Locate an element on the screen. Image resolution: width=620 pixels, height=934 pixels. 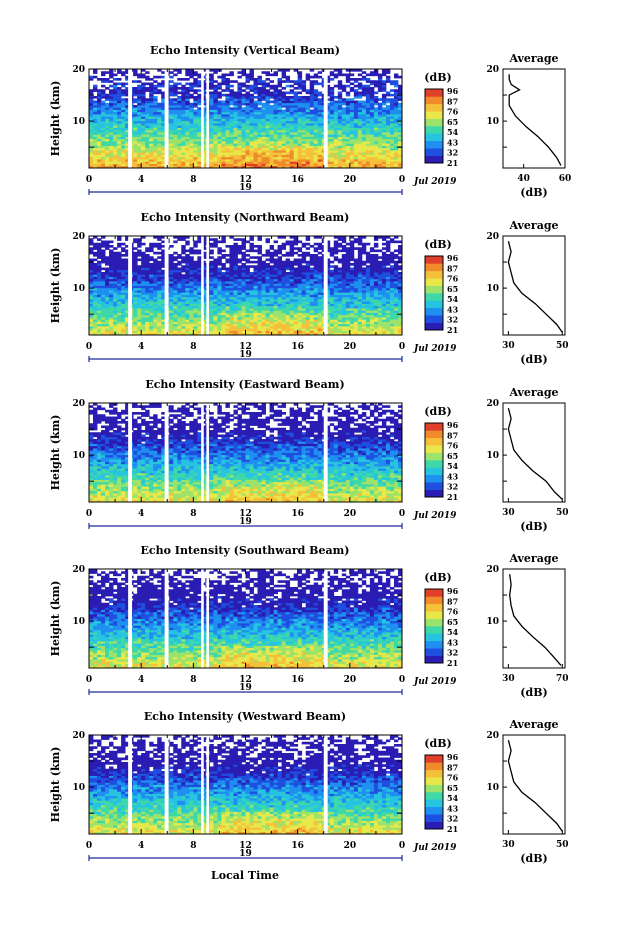
colorbar-tick-label: 87 is located at coordinates (452, 101).